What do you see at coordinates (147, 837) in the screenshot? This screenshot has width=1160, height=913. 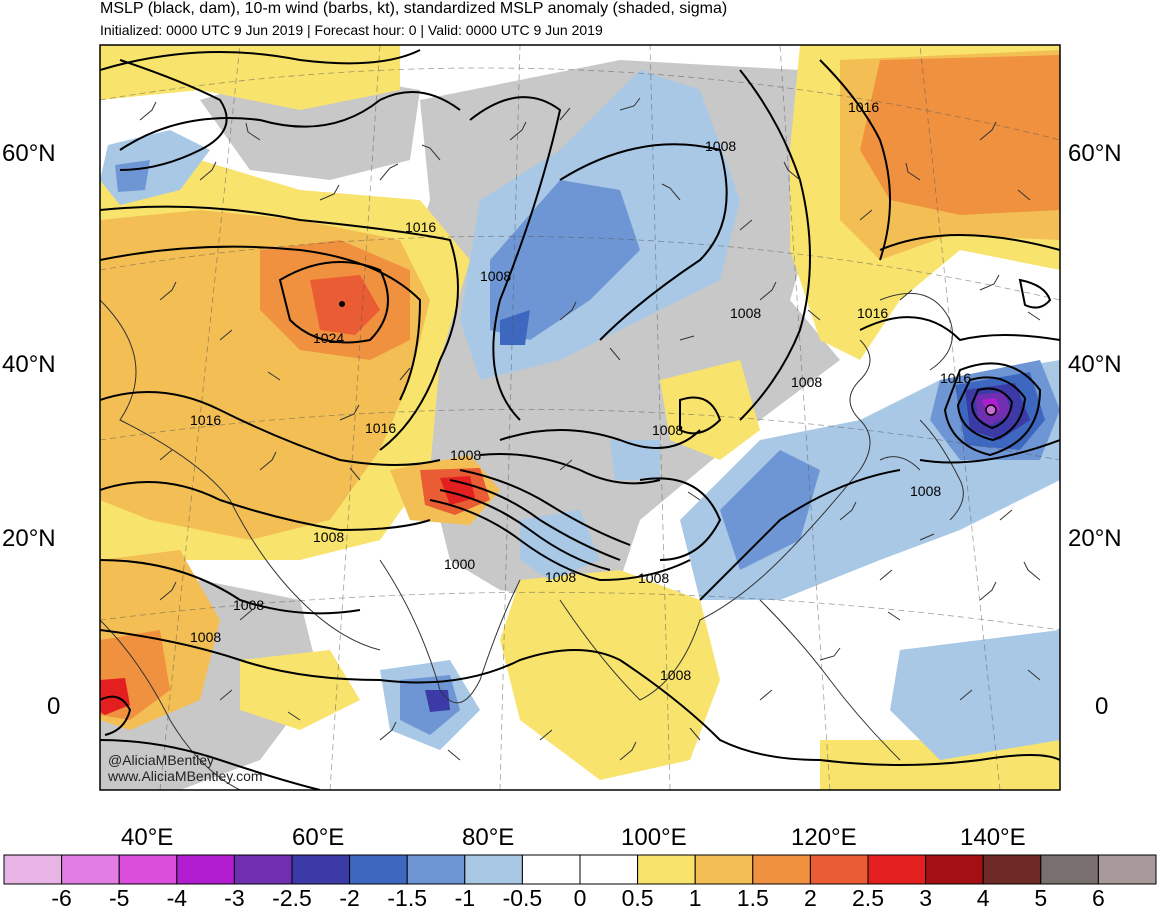 I see `lon-label: 40°E` at bounding box center [147, 837].